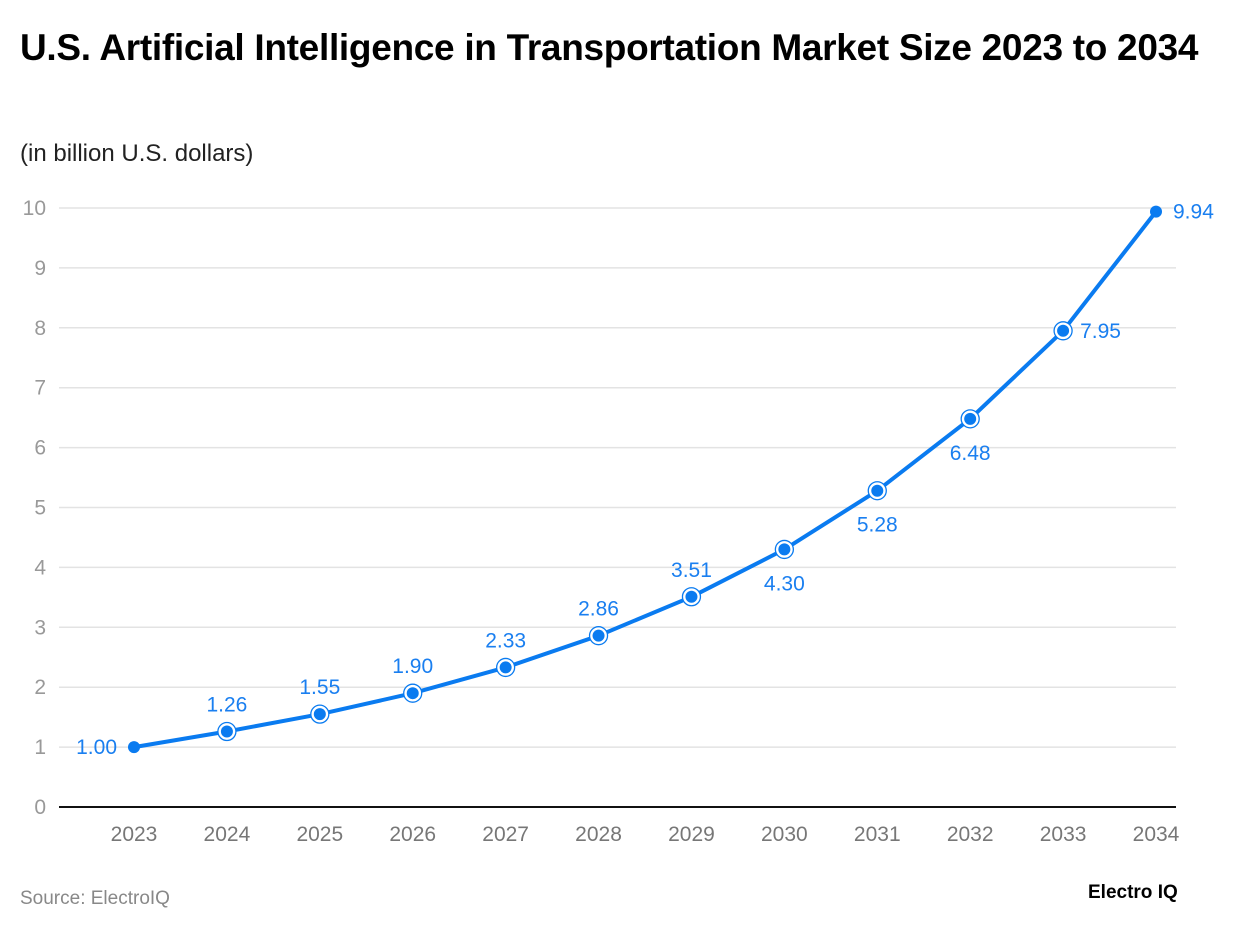  I want to click on x-tick-label: 2033, so click(1063, 834).